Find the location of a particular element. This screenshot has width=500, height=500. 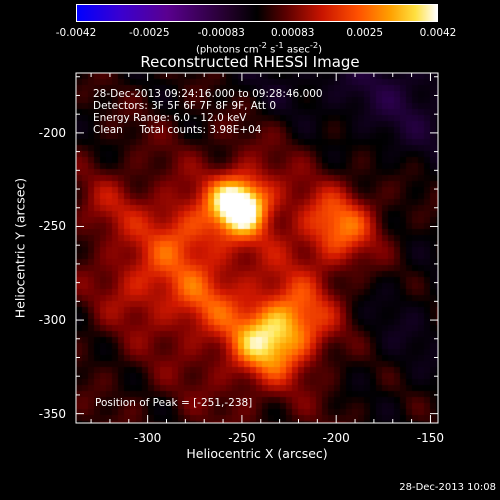

annotation-detectors: Detectors: 3F 5F 6F 7F 8F 9F, Att 0 is located at coordinates (185, 106).